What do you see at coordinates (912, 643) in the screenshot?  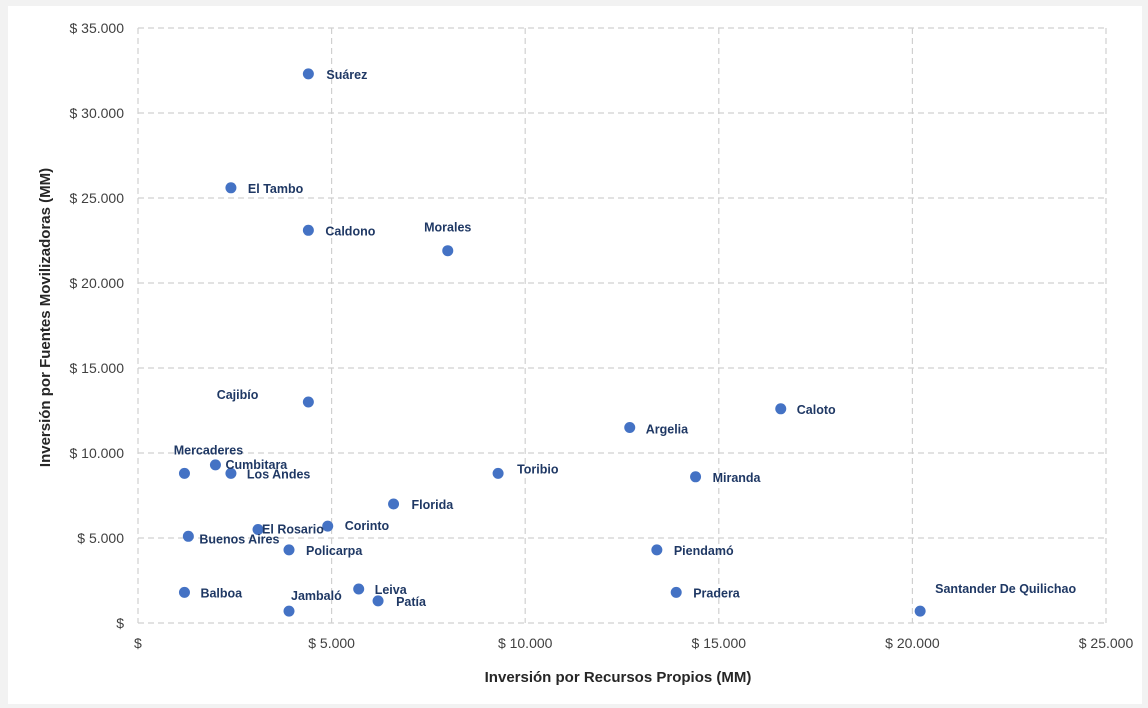 I see `x-tick-label: $ 20.000` at bounding box center [912, 643].